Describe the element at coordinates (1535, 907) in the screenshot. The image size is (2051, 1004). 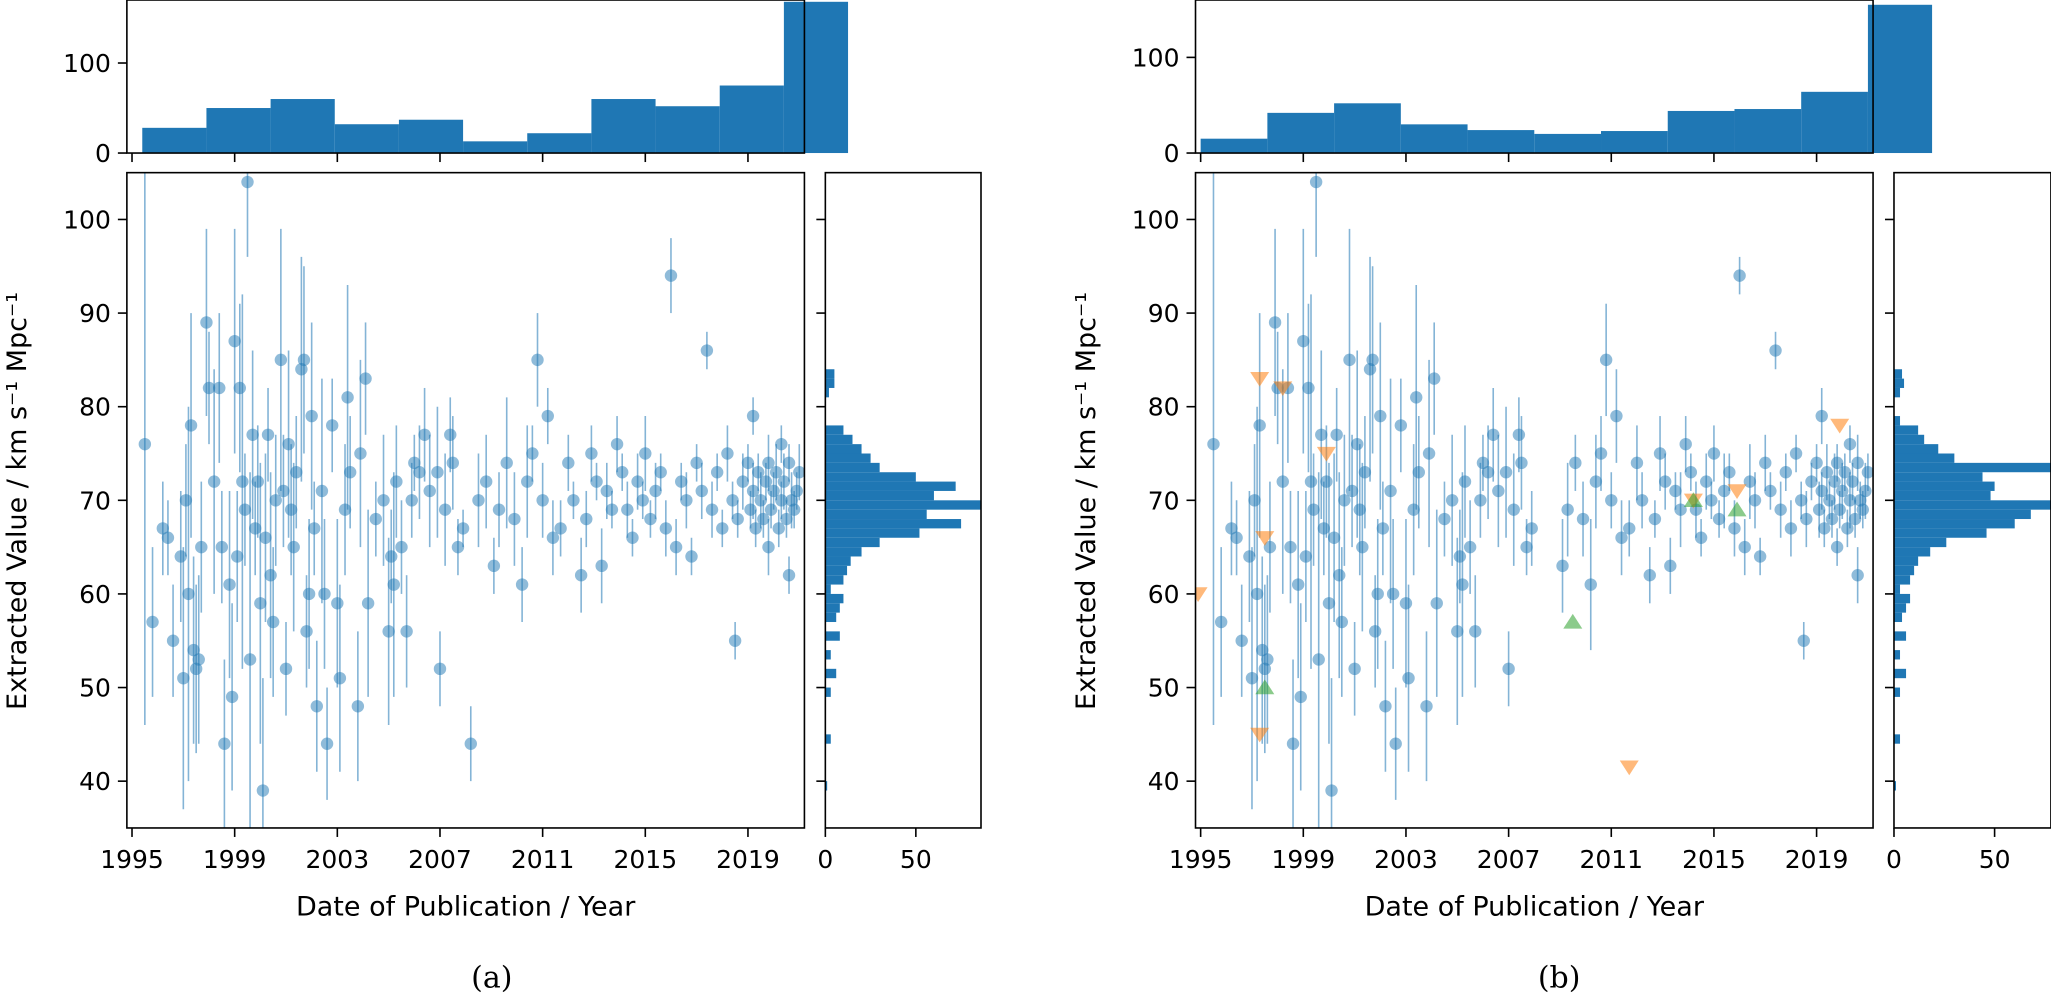
I see `x-axis-label: Date of Publication / Year` at that location.